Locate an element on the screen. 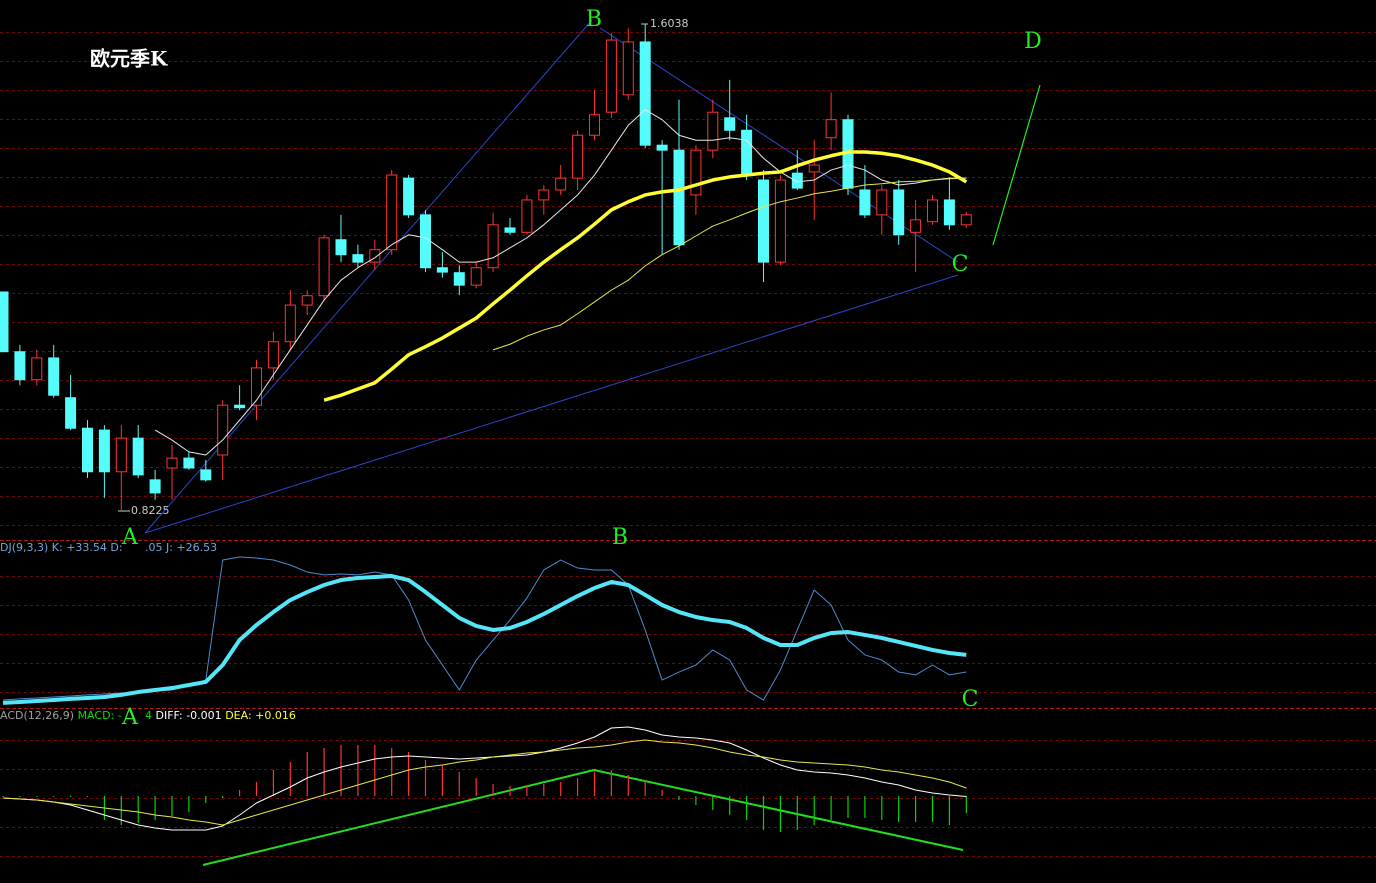 The height and width of the screenshot is (883, 1376). legend-item: DIFF: -0.001 is located at coordinates (191, 715).